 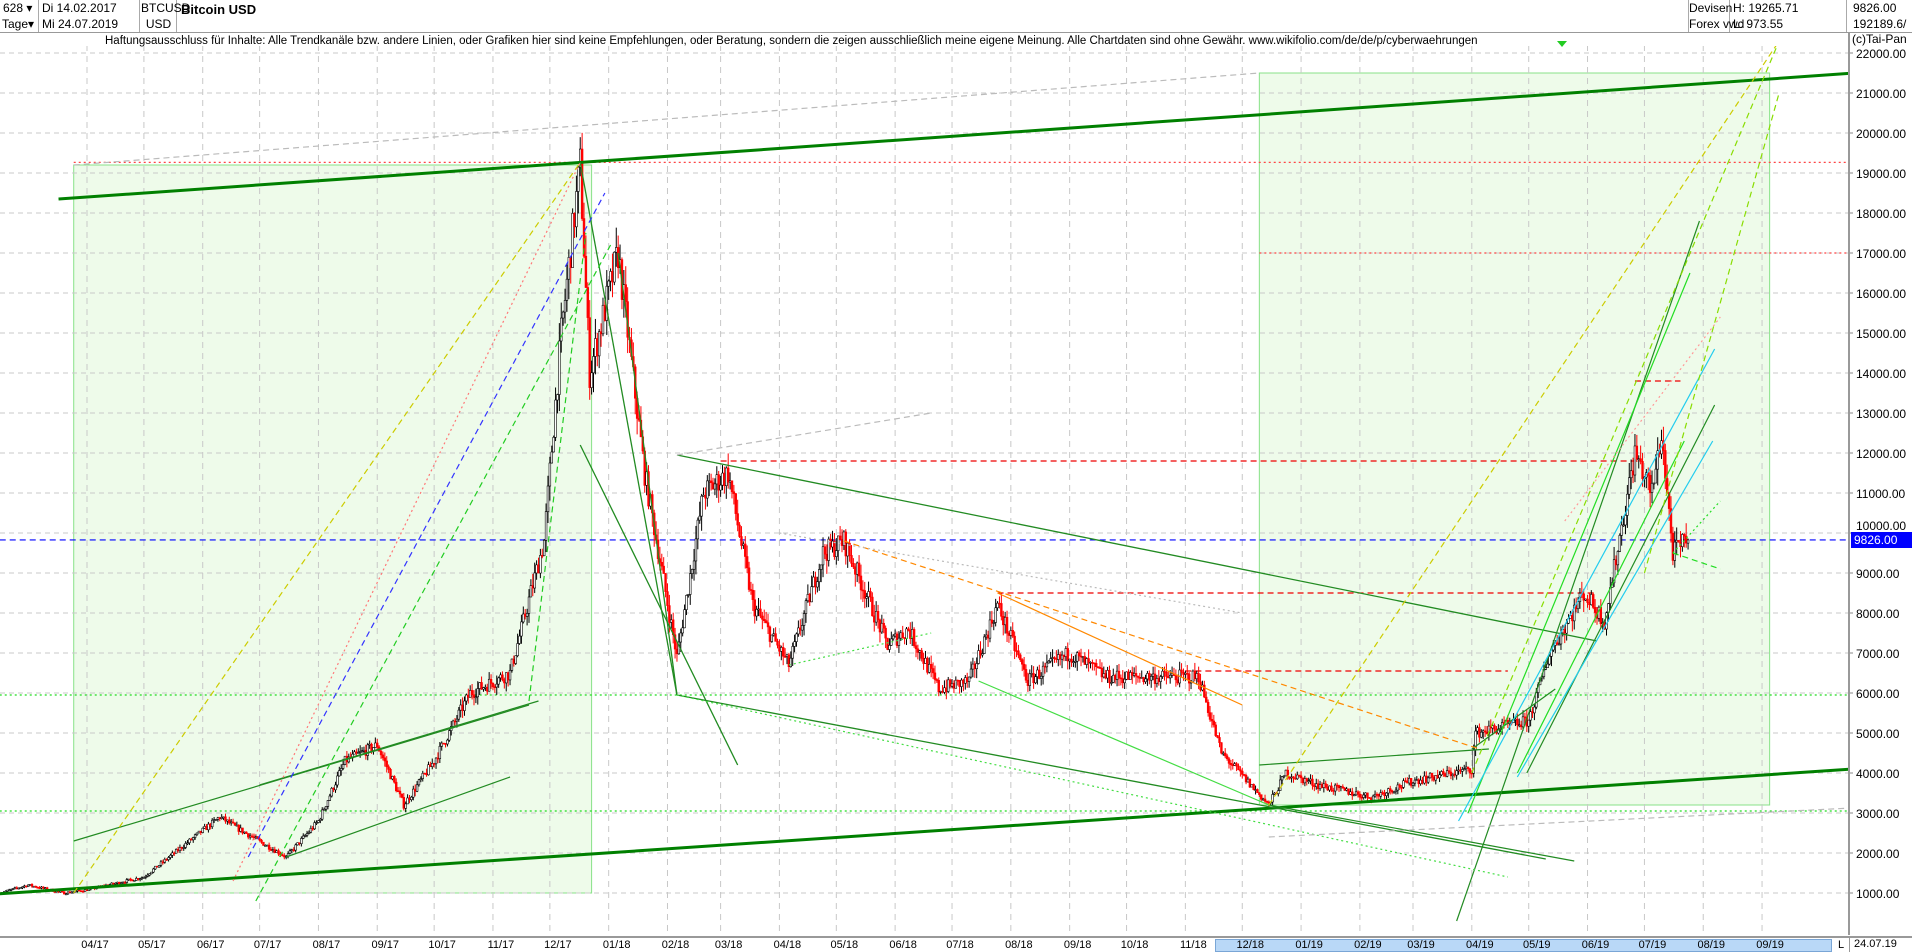 I want to click on period-dropdown: Tage▾, so click(x=19, y=24).